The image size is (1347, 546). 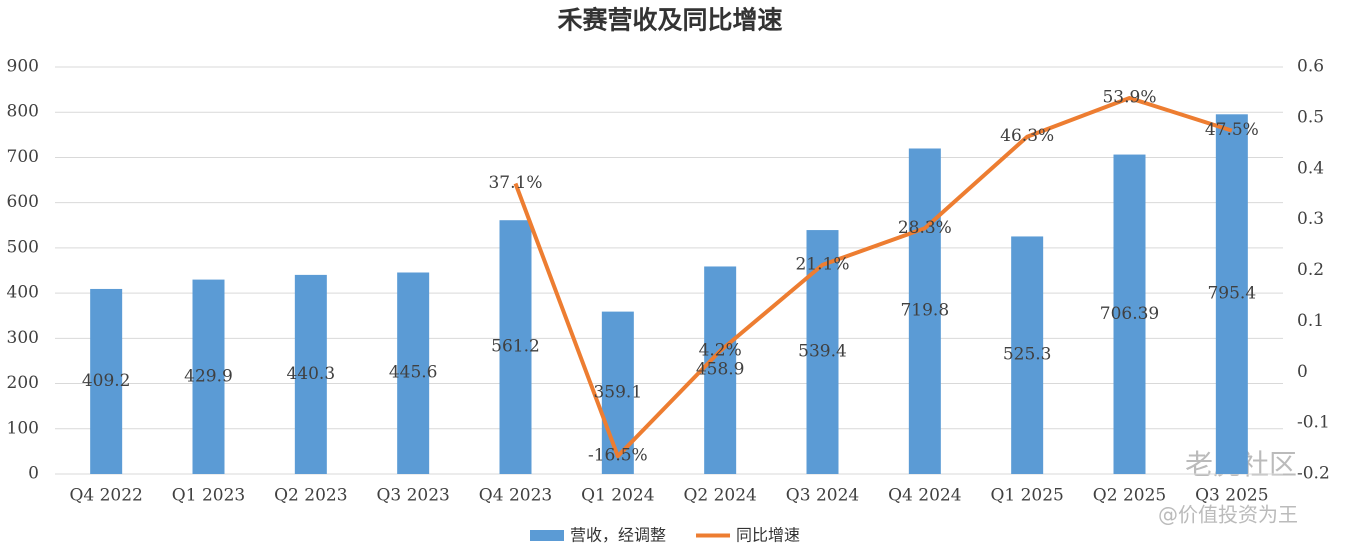 I want to click on x-tick-label: Q3 2023, so click(x=412, y=496).